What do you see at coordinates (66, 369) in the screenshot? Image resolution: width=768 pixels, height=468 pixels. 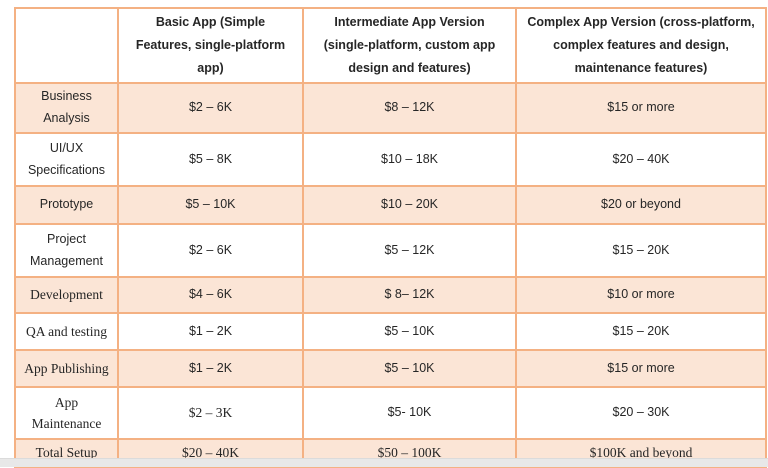 I see `row-header: App Publishing` at bounding box center [66, 369].